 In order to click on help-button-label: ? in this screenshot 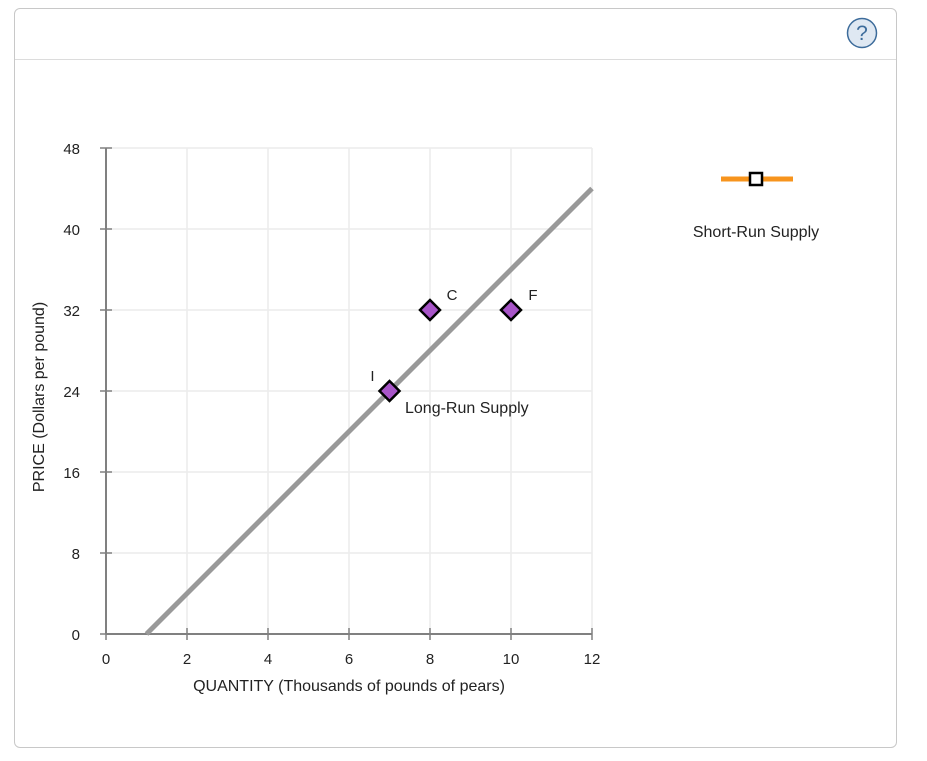, I will do `click(862, 33)`.